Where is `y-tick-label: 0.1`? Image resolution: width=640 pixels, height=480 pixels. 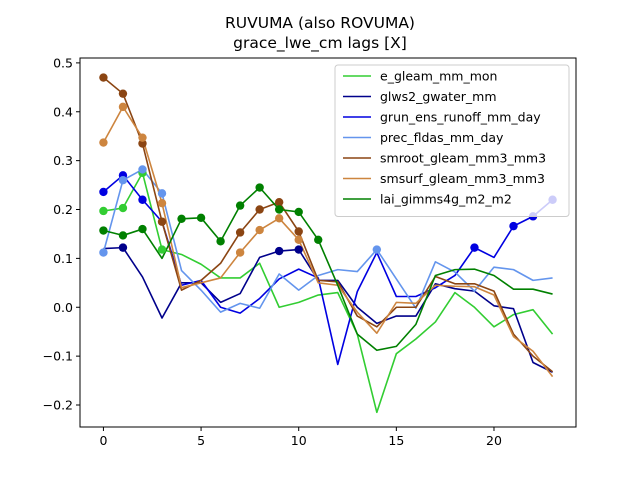
y-tick-label: 0.1 is located at coordinates (63, 258).